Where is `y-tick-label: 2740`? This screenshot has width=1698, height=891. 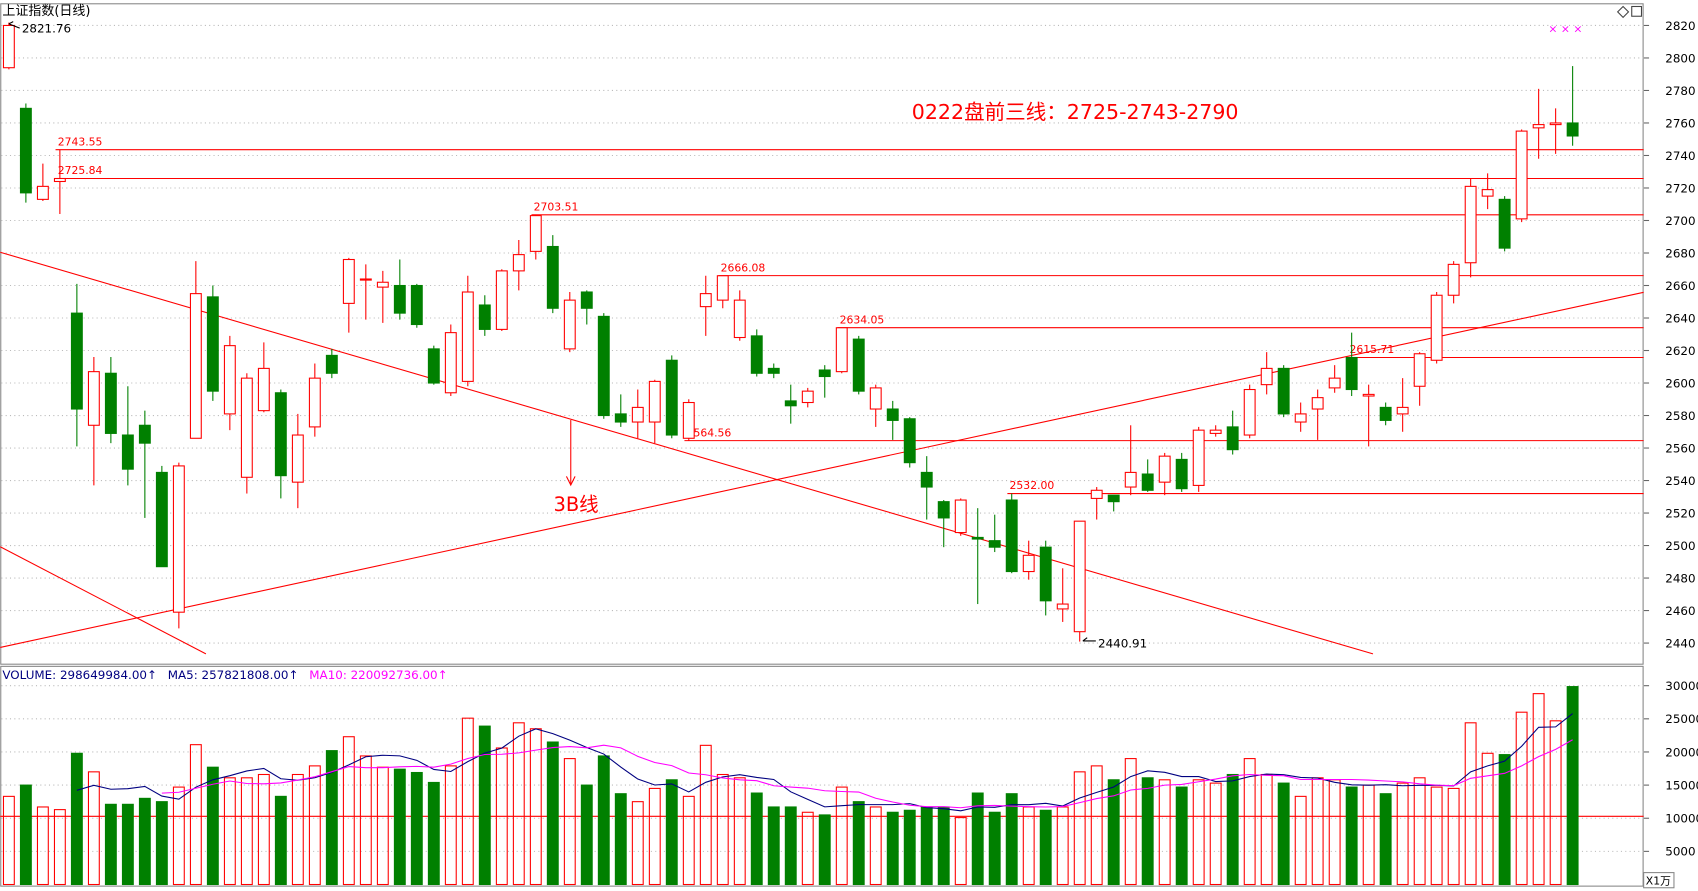 y-tick-label: 2740 is located at coordinates (1680, 156).